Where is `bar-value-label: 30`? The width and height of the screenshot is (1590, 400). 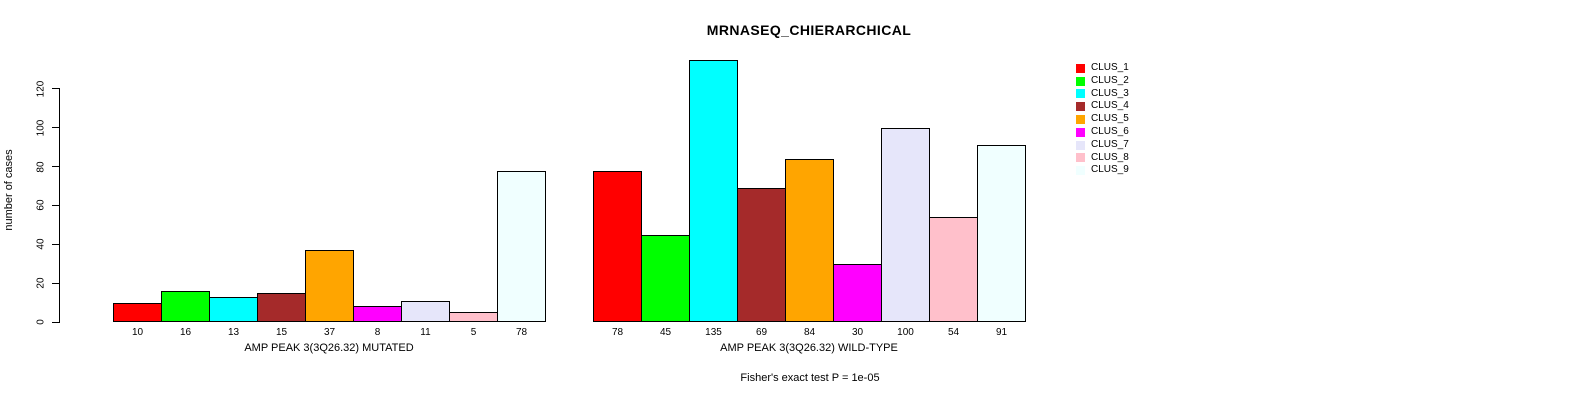
bar-value-label: 30 is located at coordinates (857, 332).